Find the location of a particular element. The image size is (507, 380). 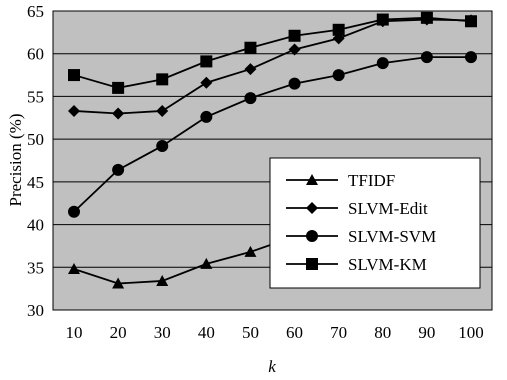

x-tick-label: 40 is located at coordinates (206, 332).